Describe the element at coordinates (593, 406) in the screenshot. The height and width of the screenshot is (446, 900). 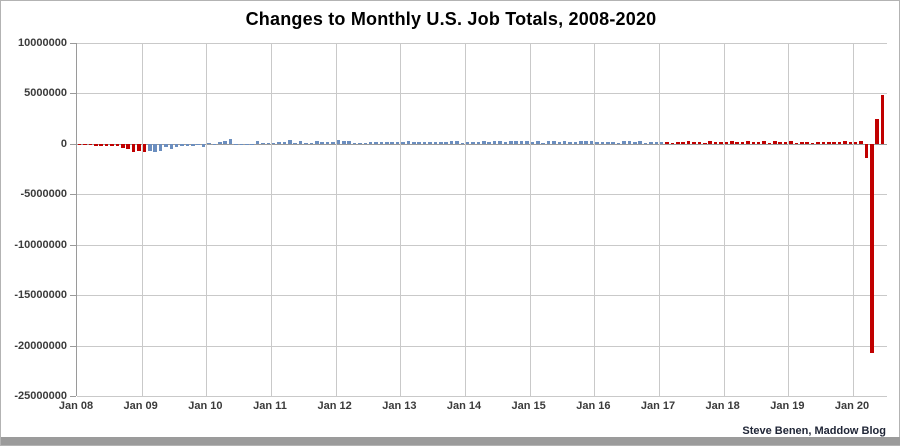
I see `x-axis-label: Jan 16` at that location.